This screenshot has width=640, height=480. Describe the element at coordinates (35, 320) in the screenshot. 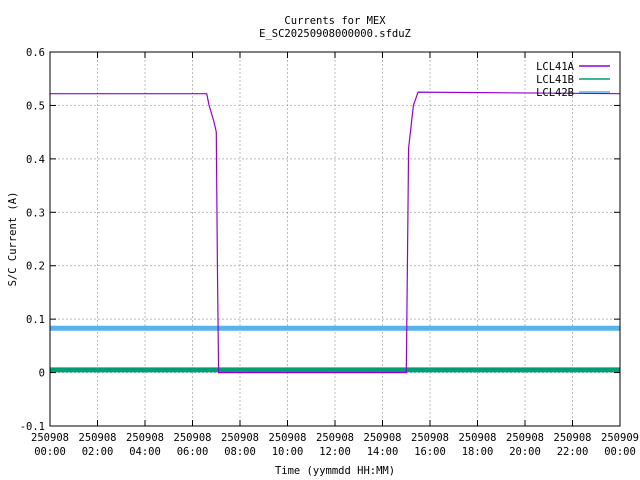

I see `y-tick-label: 0.1` at that location.